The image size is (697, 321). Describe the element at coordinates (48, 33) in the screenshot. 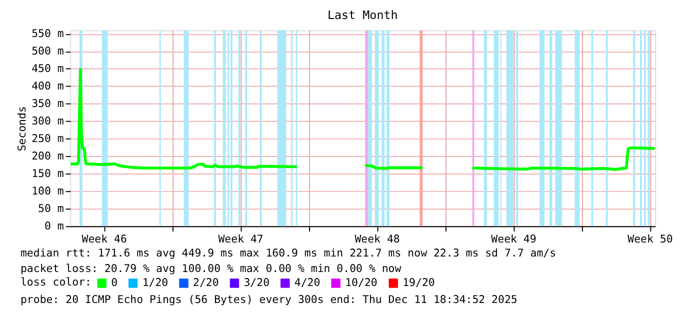

I see `y-tick-label: 550 m` at that location.